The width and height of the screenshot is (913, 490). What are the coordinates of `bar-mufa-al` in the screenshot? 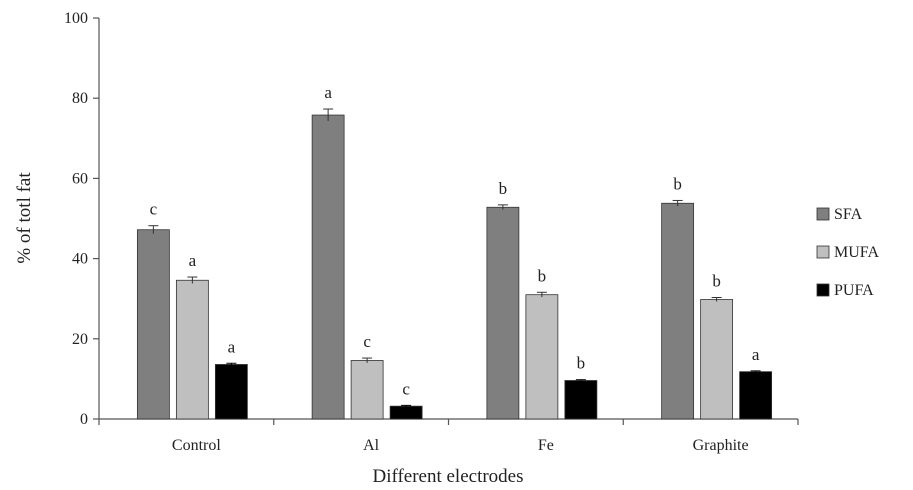 It's located at (367, 390).